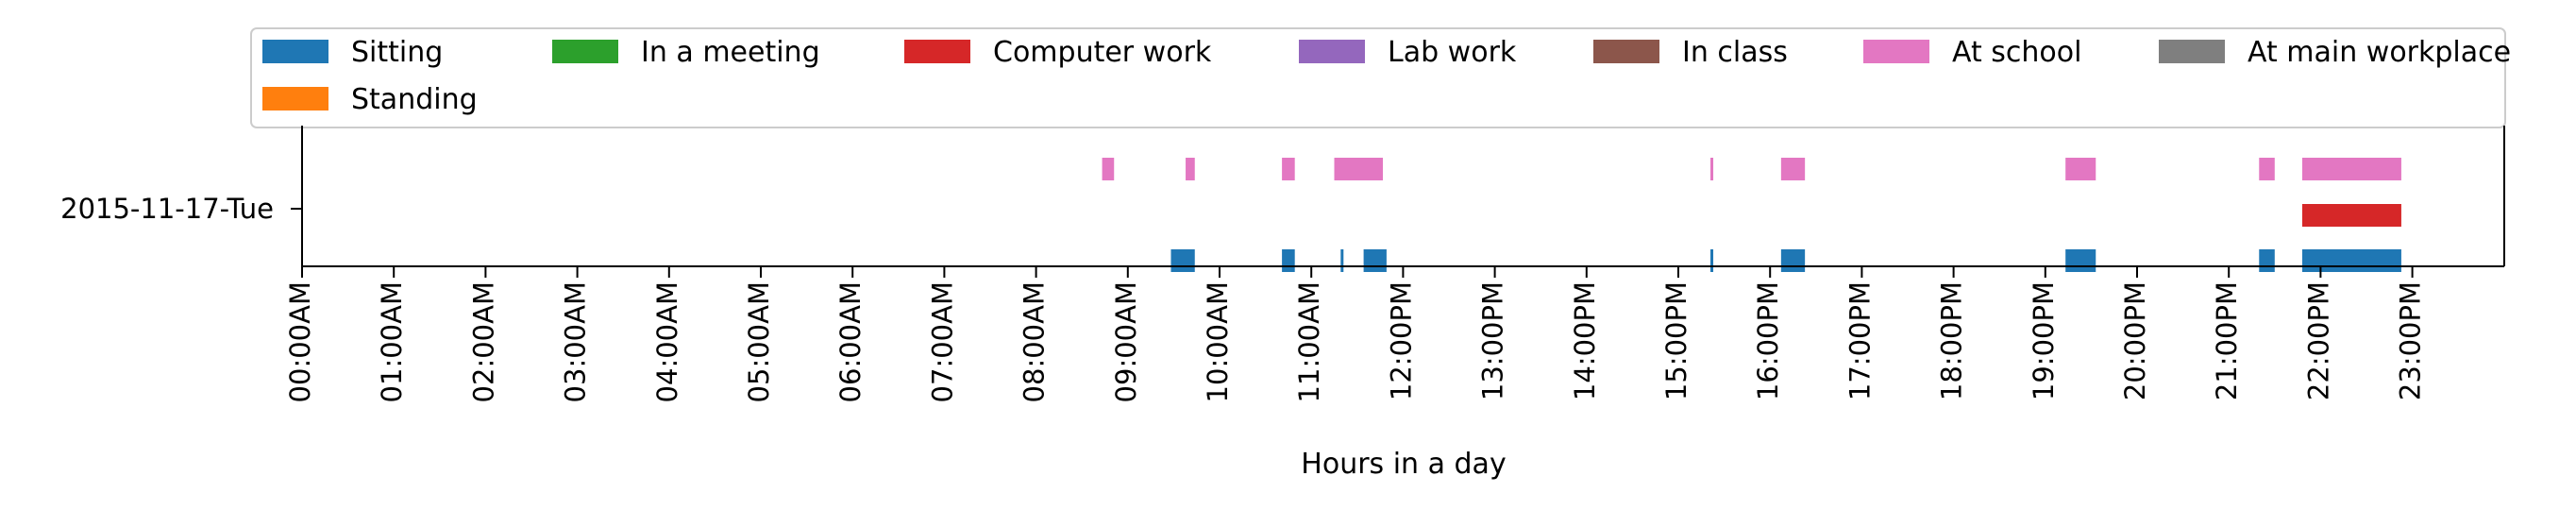  What do you see at coordinates (1585, 340) in the screenshot?
I see `x-tick-label: 14:00PM` at bounding box center [1585, 340].